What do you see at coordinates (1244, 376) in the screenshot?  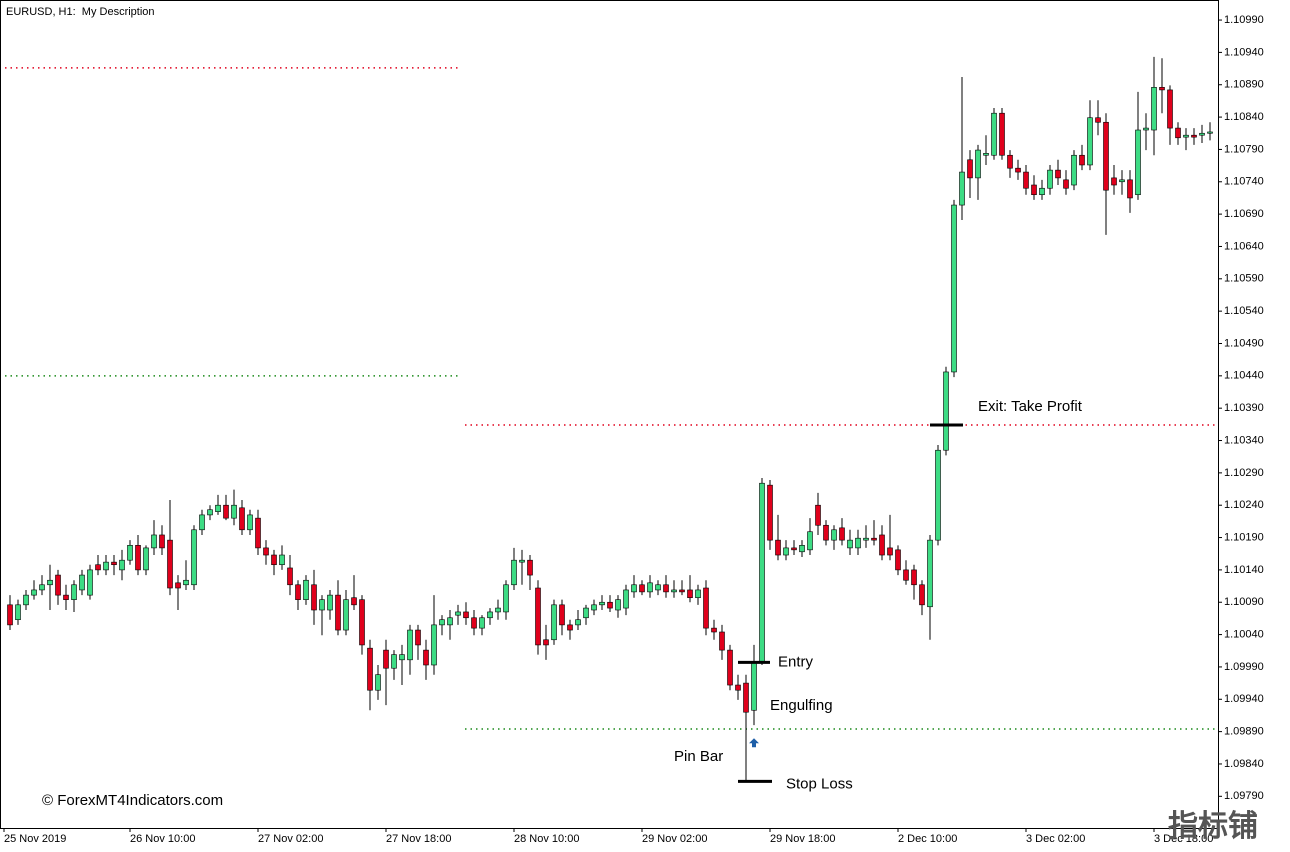 I see `y-tick-label: 1.10440` at bounding box center [1244, 376].